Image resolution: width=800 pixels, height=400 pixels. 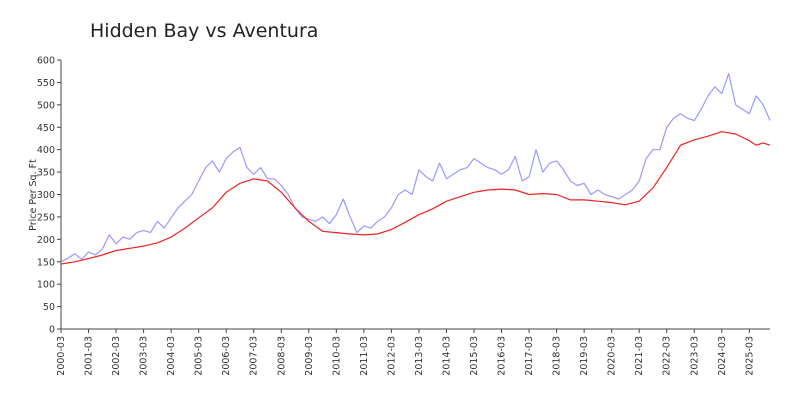 What do you see at coordinates (639, 356) in the screenshot?
I see `x-tick-label: 2021-03` at bounding box center [639, 356].